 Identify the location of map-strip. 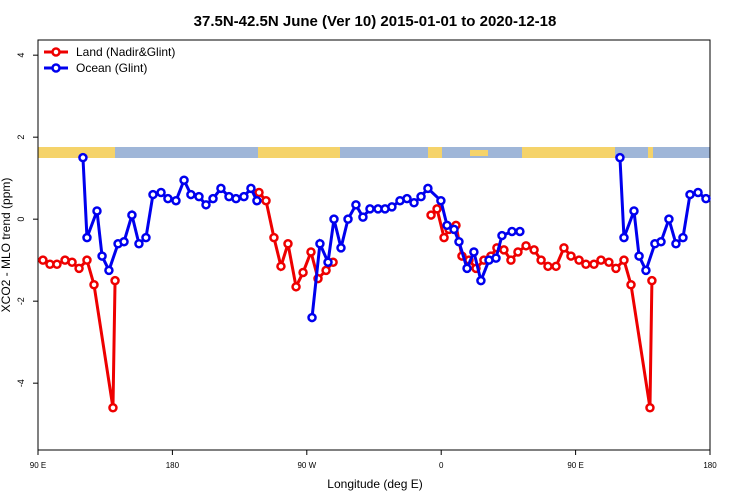
(374, 152).